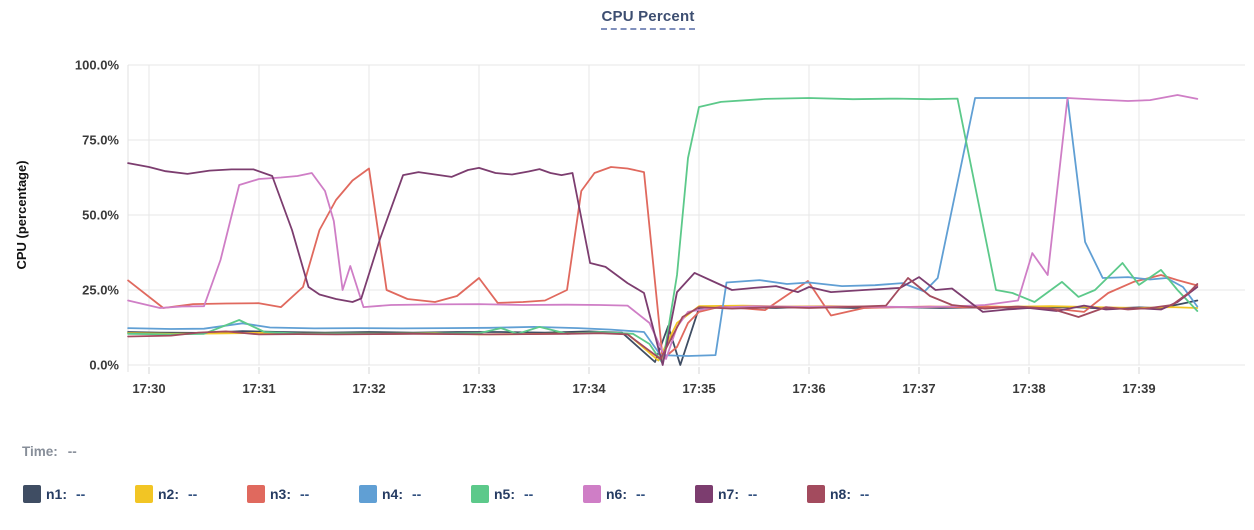 This screenshot has width=1254, height=530. What do you see at coordinates (100, 140) in the screenshot?
I see `y-tick-label: 75.0%` at bounding box center [100, 140].